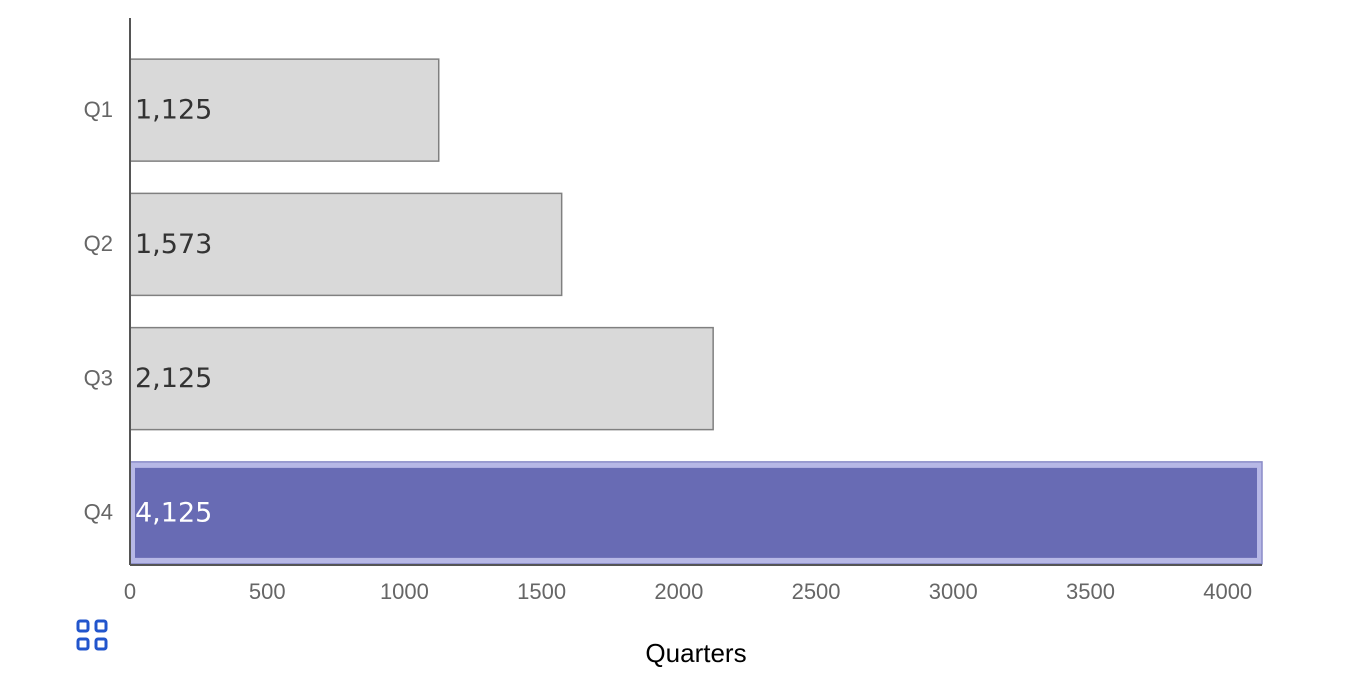 This screenshot has width=1370, height=692. Describe the element at coordinates (98, 243) in the screenshot. I see `y-tick-label: Q2` at that location.